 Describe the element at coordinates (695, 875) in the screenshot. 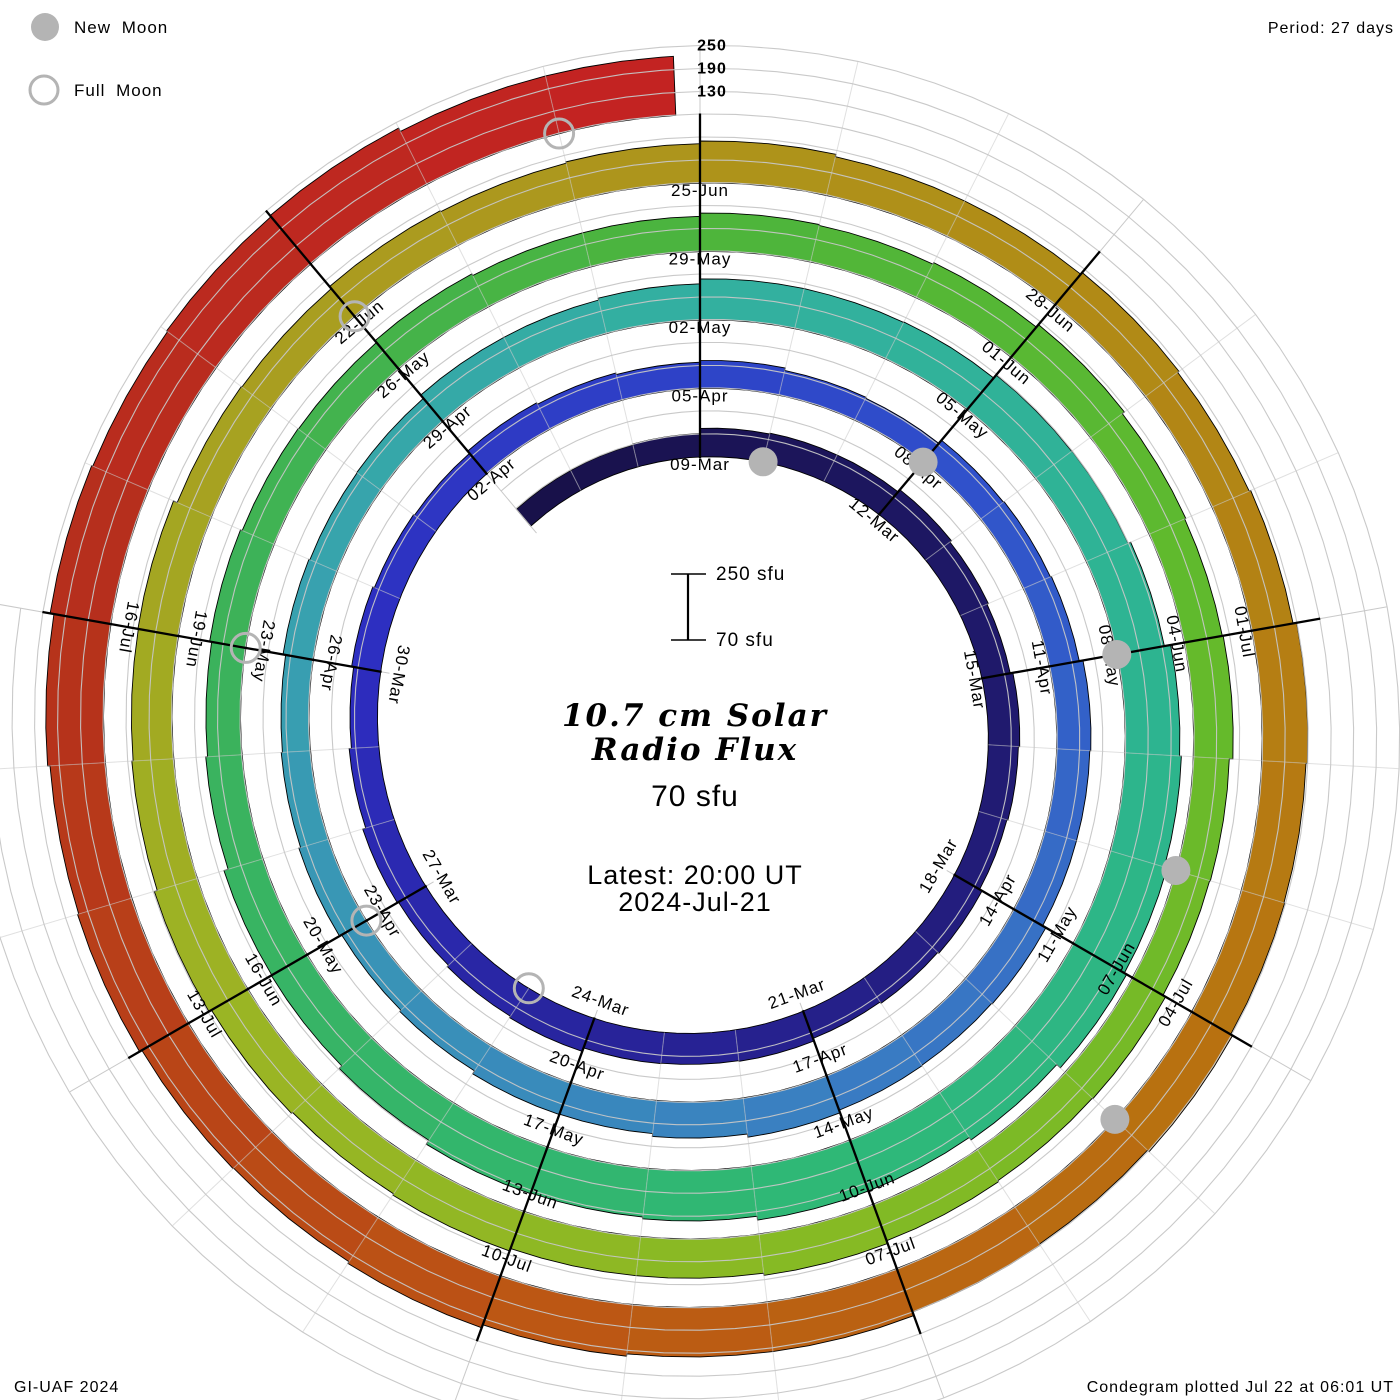

I see `latest-time-label: Latest: 20:00 UT` at that location.